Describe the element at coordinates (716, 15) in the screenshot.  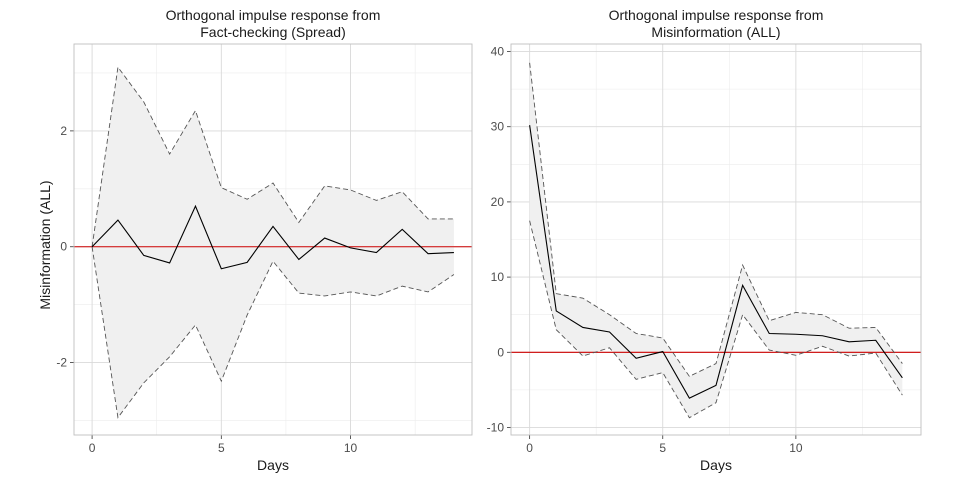
I see `right-chart-title-line1: Orthogonal impulse response from` at that location.